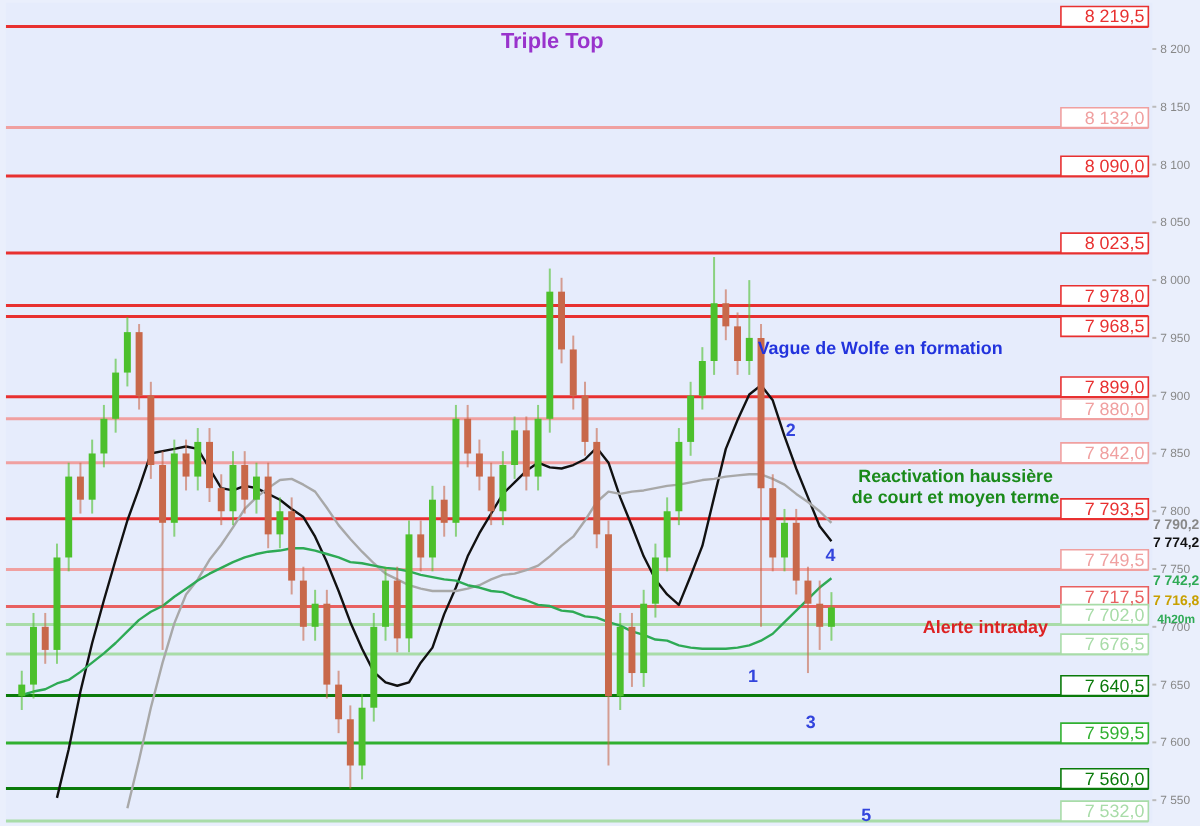  Describe the element at coordinates (1114, 559) in the screenshot. I see `ref-line-label: 7 749,5` at that location.